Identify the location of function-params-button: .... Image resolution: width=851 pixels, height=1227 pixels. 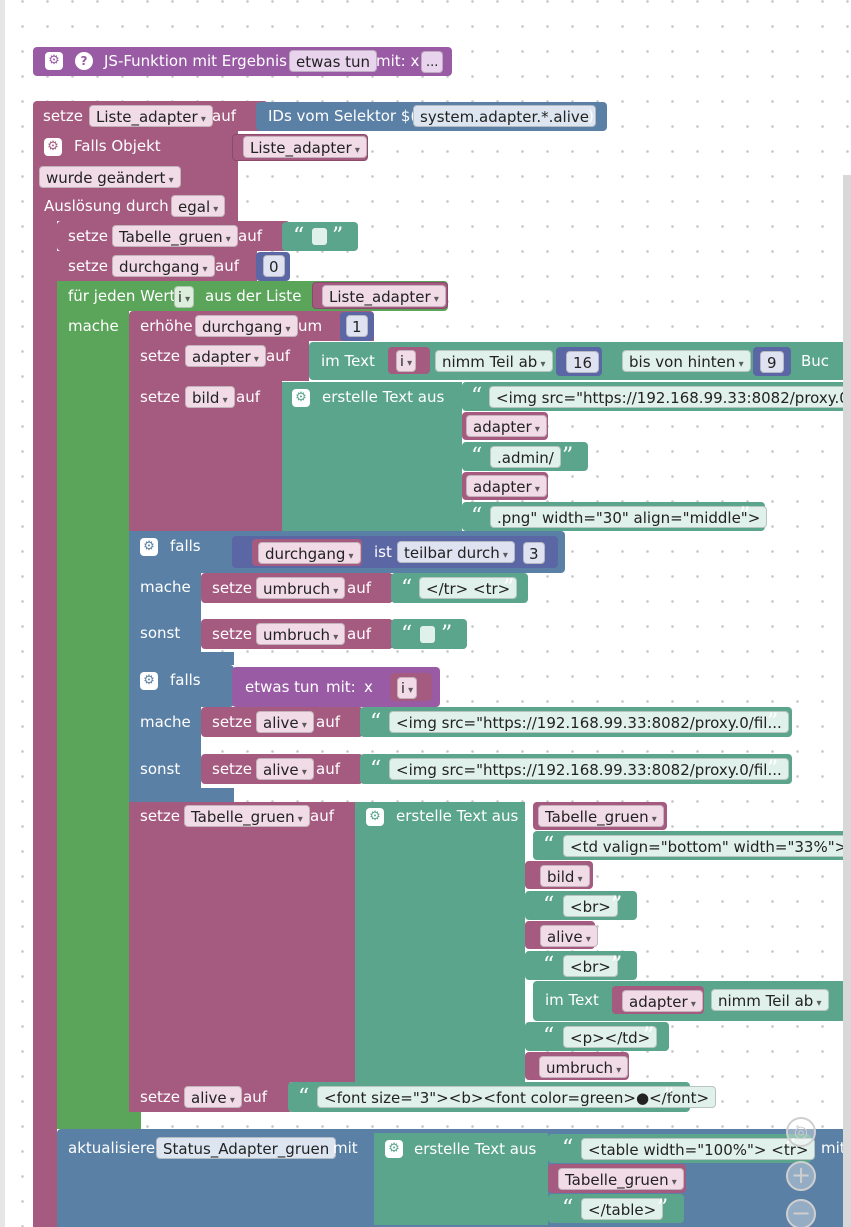
(432, 62).